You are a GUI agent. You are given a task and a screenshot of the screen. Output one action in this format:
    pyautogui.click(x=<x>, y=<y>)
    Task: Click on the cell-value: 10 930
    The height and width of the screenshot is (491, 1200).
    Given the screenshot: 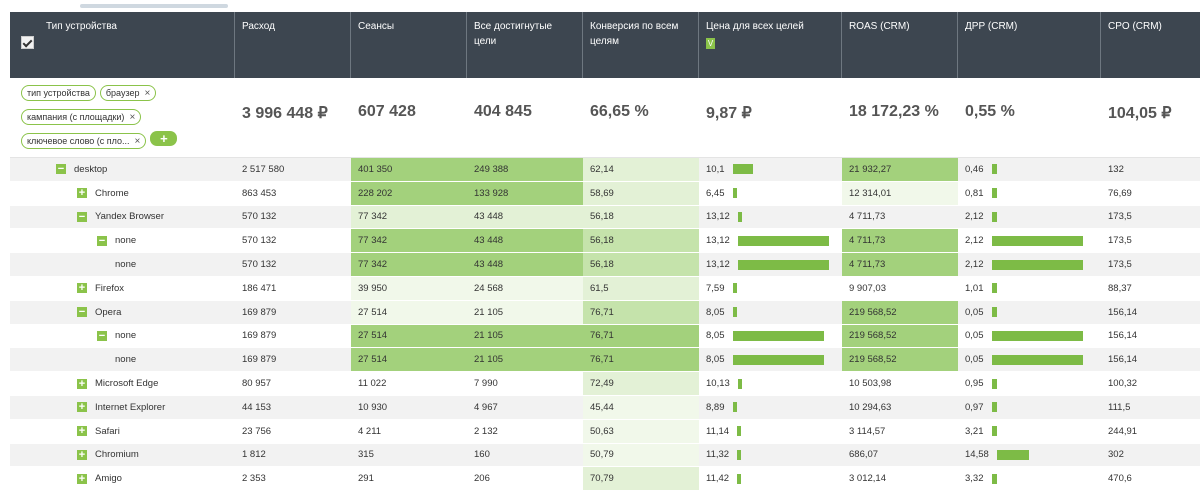 What is the action you would take?
    pyautogui.click(x=373, y=407)
    